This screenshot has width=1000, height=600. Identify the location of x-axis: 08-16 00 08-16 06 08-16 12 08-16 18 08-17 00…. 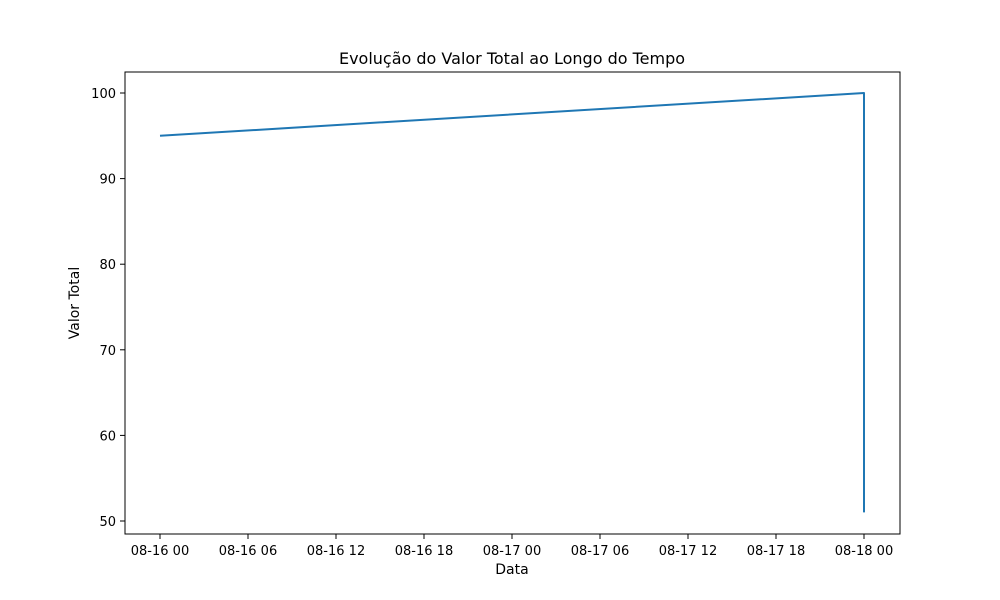
(512, 546).